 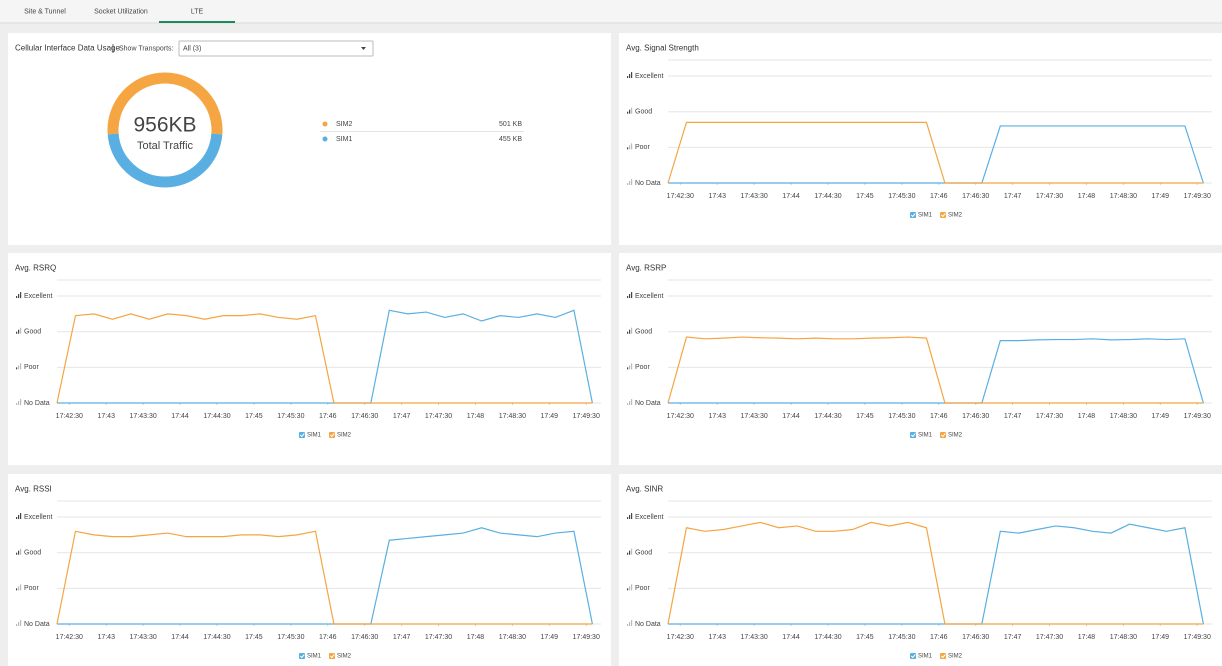 I want to click on transport-select-value: All (3), so click(x=192, y=48).